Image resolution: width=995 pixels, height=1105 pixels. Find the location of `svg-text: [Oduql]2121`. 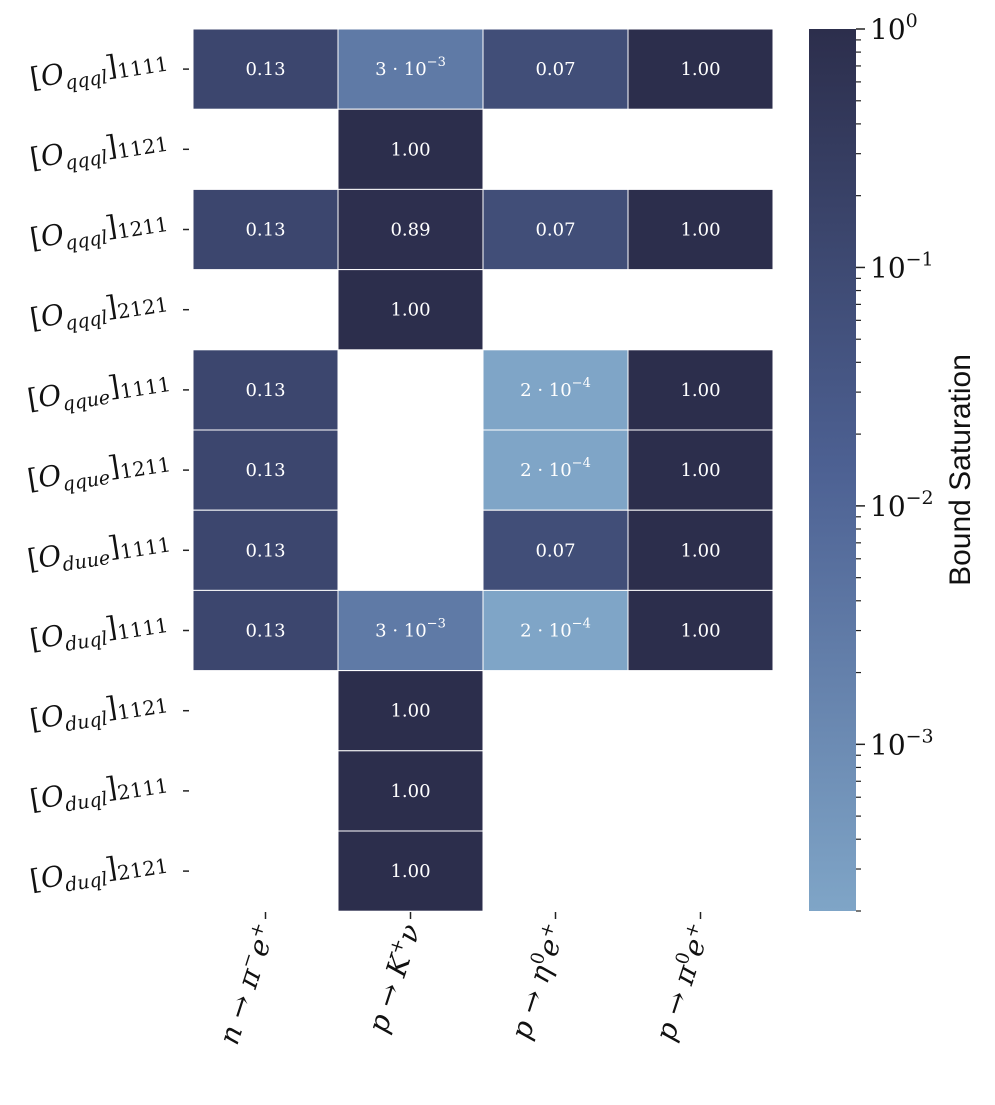

svg-text: [Oduql]2121 is located at coordinates (99, 872).